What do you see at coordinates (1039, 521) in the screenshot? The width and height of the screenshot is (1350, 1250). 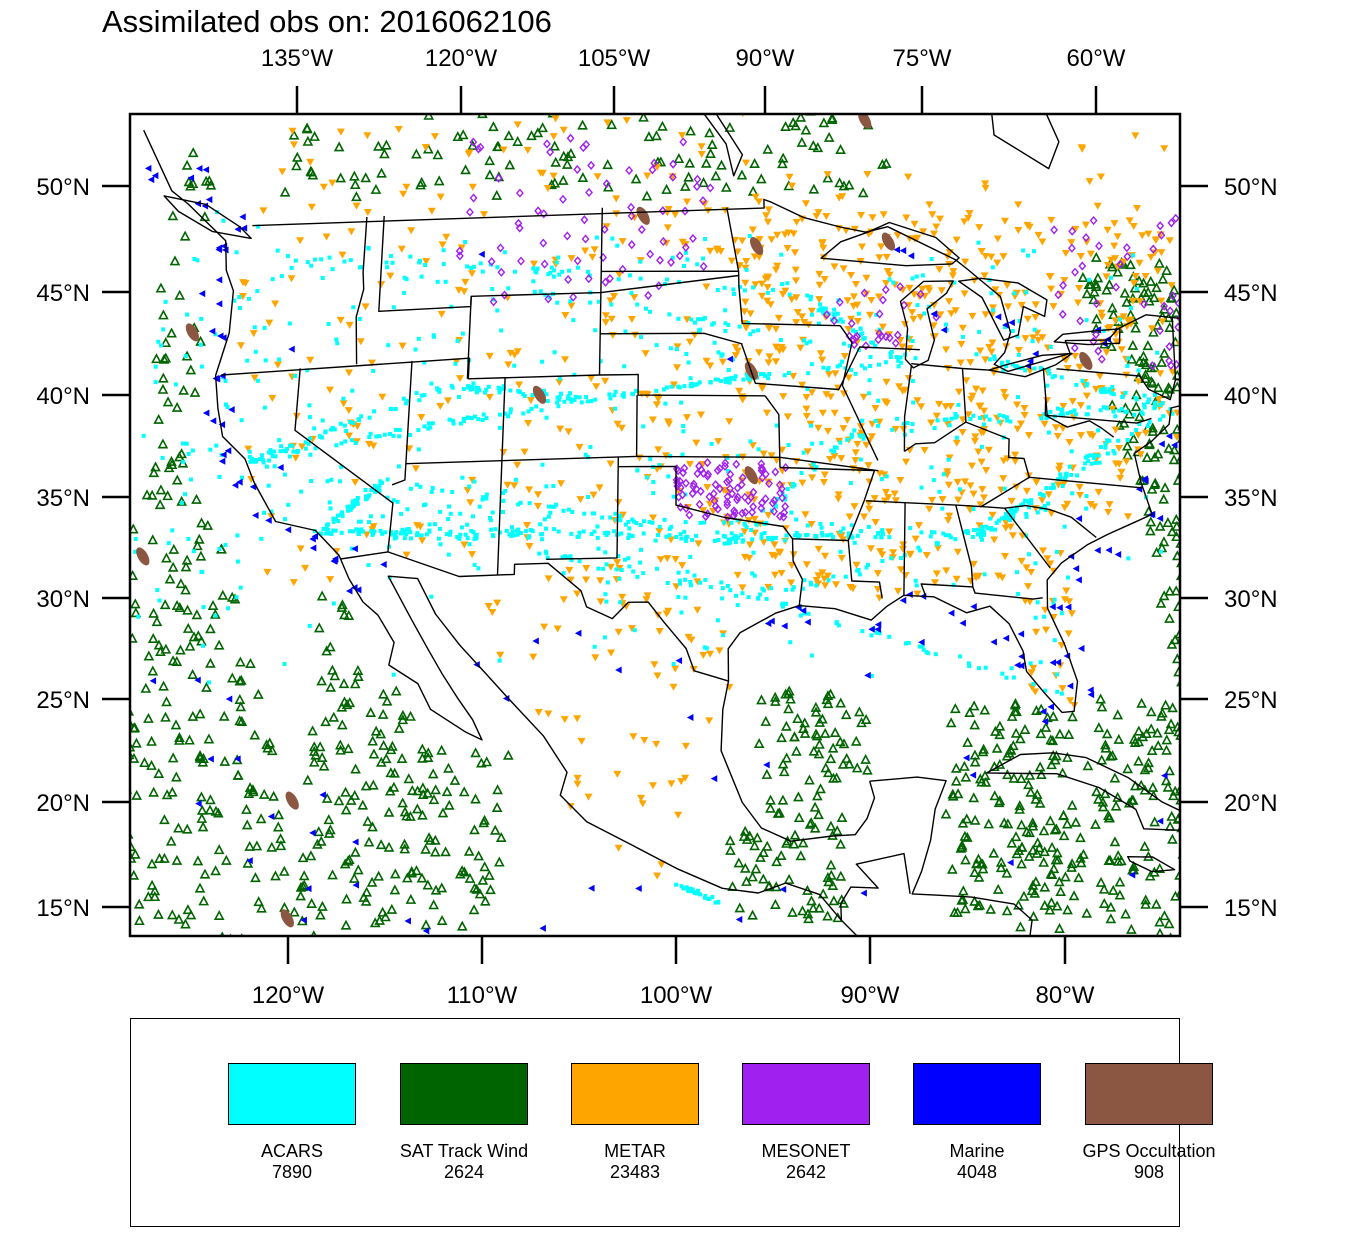 I see `state-border-line` at bounding box center [1039, 521].